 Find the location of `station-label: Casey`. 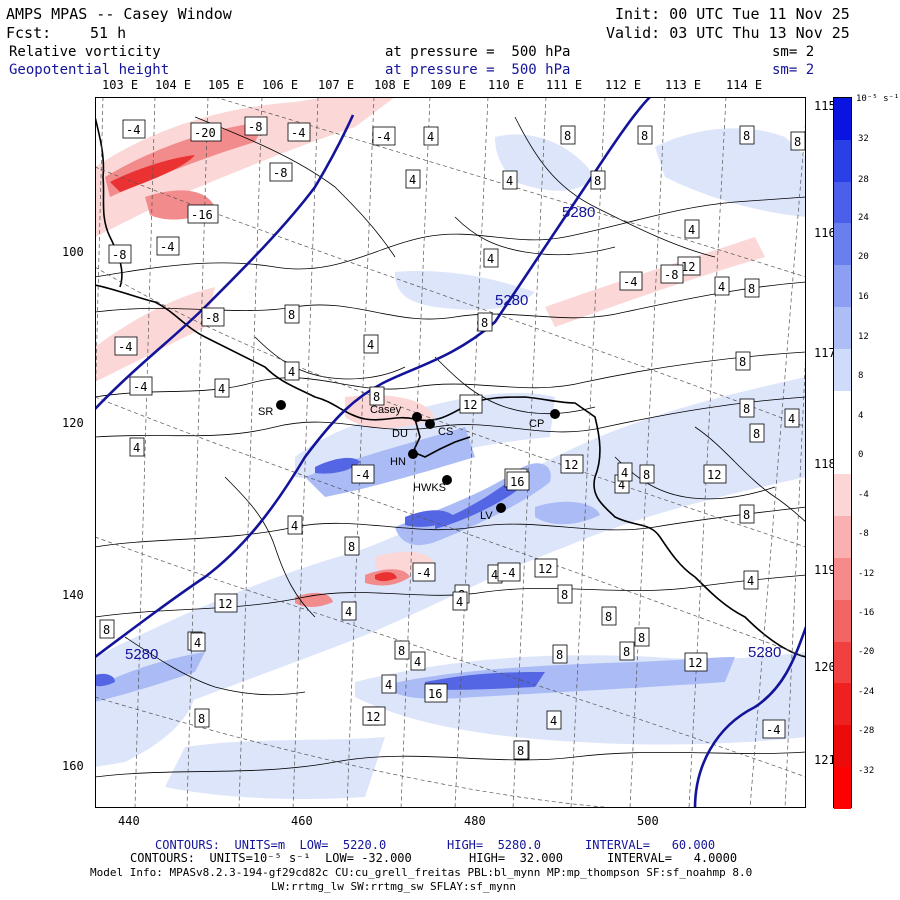

station-label: Casey is located at coordinates (386, 410).